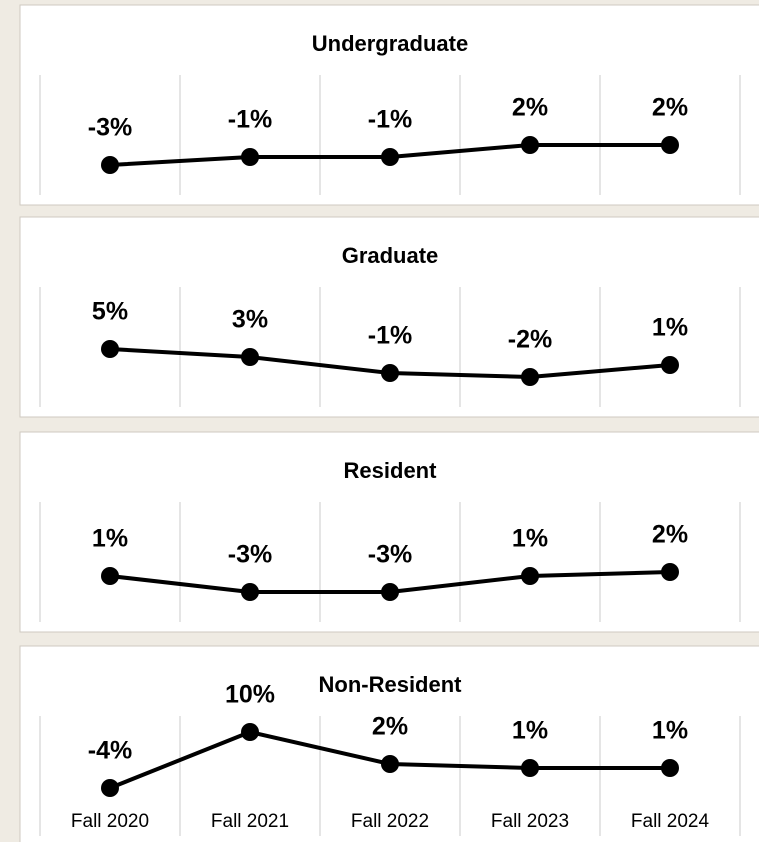 This screenshot has width=759, height=842. I want to click on x-tick-label: Fall 2024, so click(670, 821).